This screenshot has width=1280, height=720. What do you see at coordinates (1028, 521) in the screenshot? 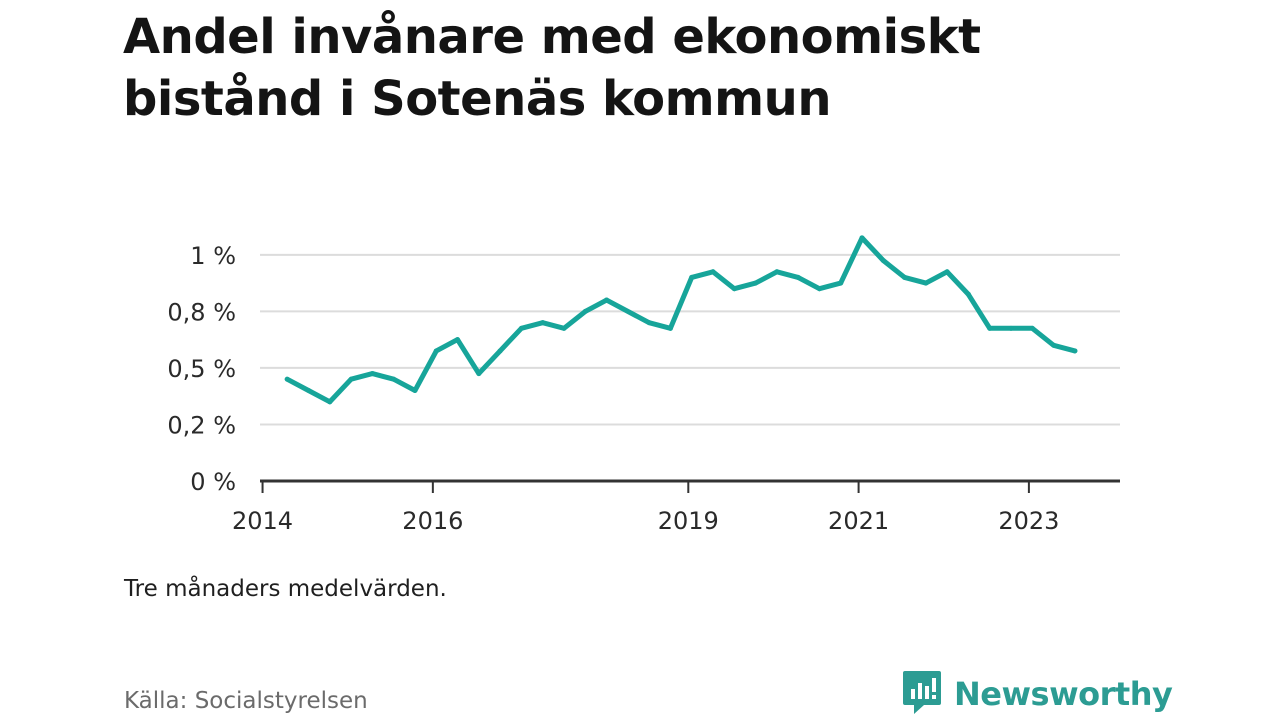
I see `x-tick-label: 2023` at bounding box center [1028, 521].